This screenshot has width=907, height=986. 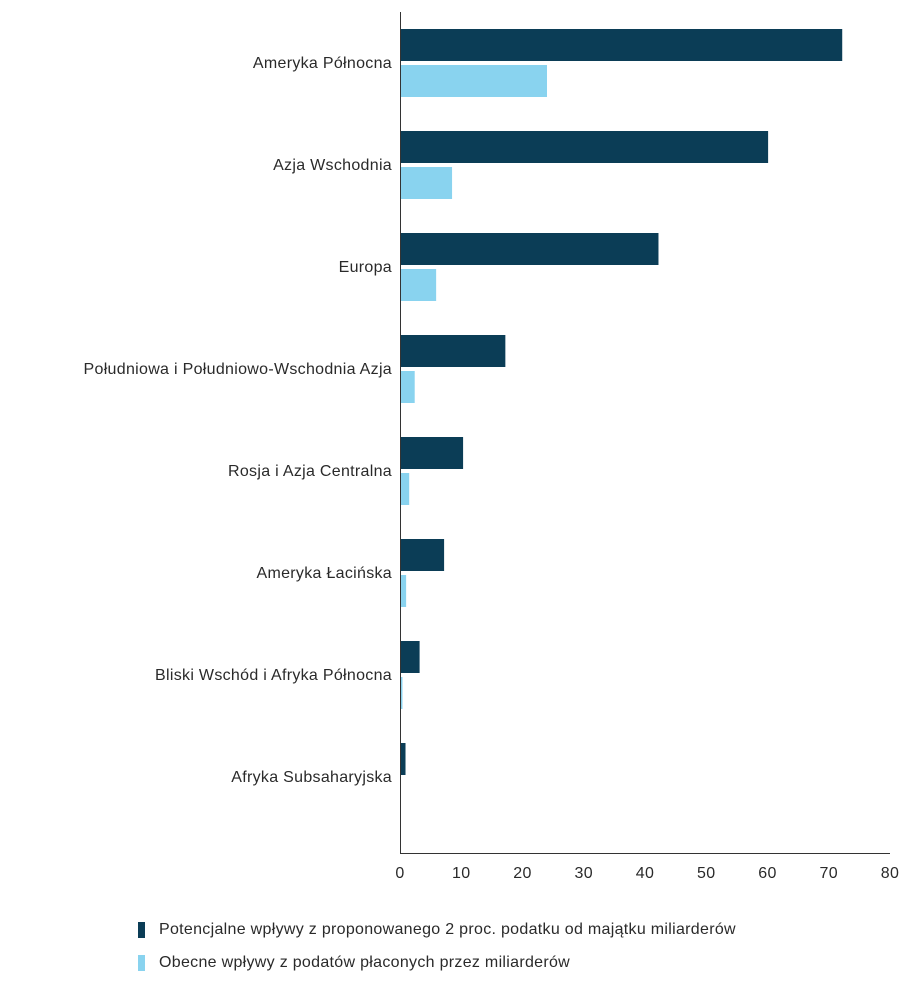 I want to click on x-tick-label-8: 80, so click(x=890, y=873).